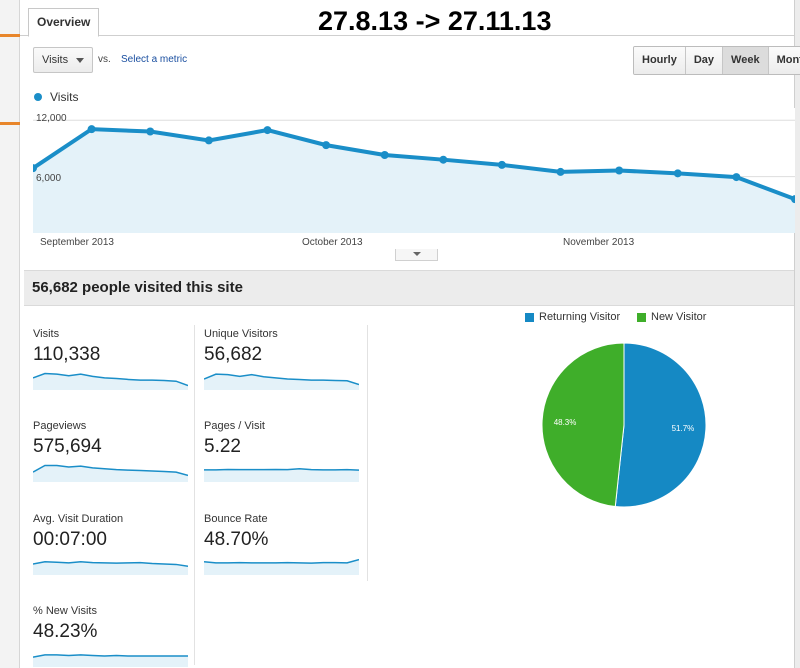  What do you see at coordinates (65, 611) in the screenshot?
I see `metric-label: % New Visits` at bounding box center [65, 611].